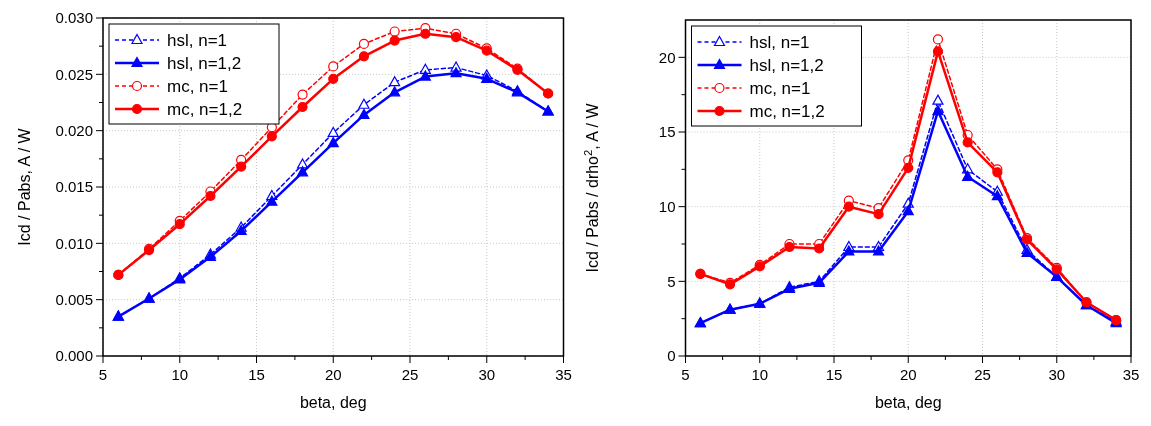 This screenshot has width=1151, height=426. I want to click on y-tick-label: 5, so click(671, 281).